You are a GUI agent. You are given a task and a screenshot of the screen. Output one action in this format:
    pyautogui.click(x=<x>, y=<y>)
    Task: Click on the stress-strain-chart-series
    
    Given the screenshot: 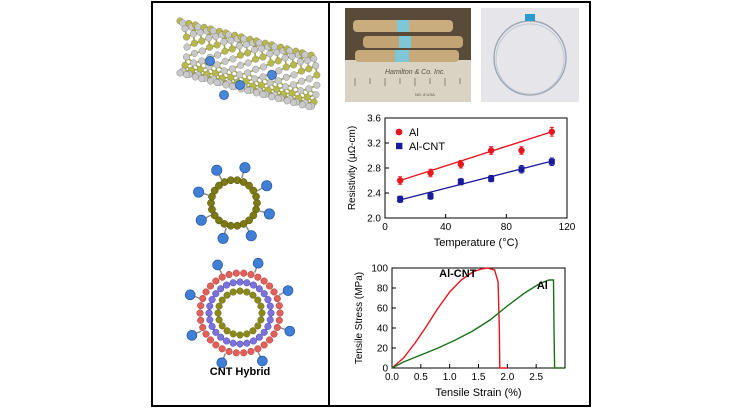 What is the action you would take?
    pyautogui.click(x=477, y=318)
    